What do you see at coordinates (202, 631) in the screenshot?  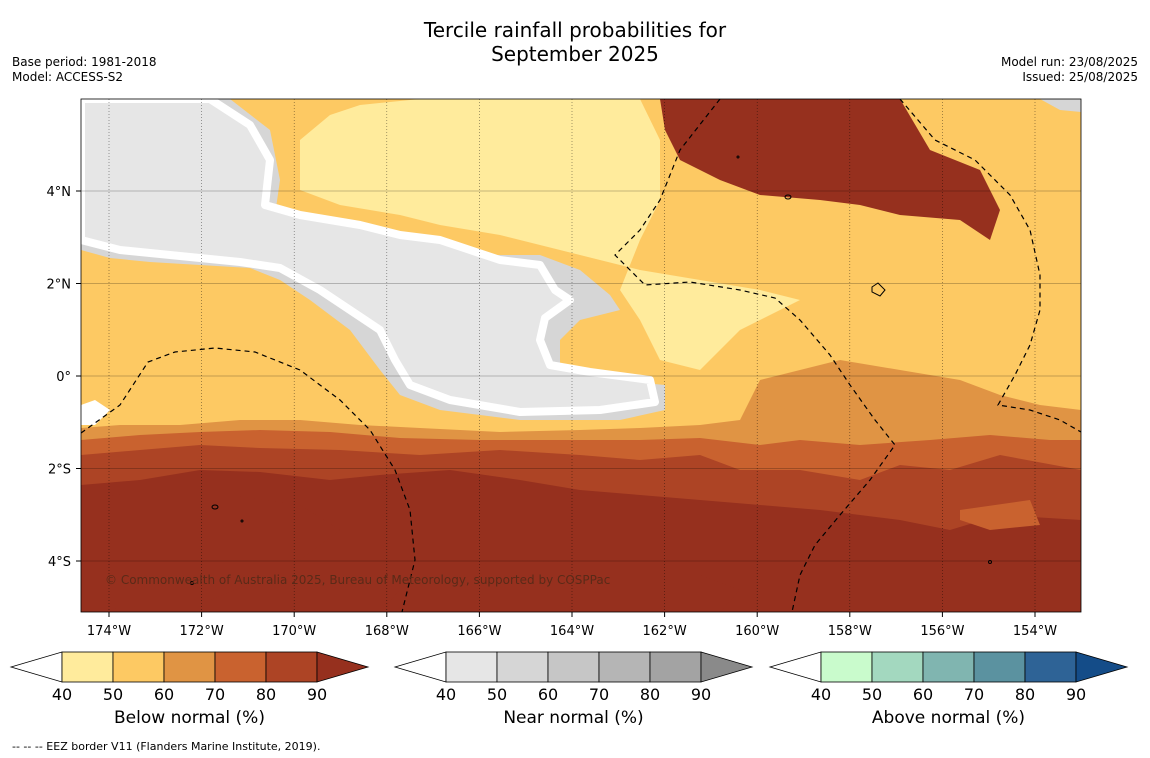 I see `lon-tick-label: 172°W` at bounding box center [202, 631].